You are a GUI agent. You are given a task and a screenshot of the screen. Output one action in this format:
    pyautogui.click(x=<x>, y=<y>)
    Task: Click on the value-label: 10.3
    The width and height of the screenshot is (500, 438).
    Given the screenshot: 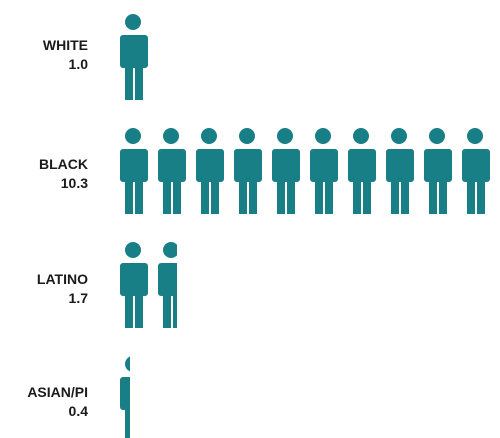 What is the action you would take?
    pyautogui.click(x=74, y=183)
    